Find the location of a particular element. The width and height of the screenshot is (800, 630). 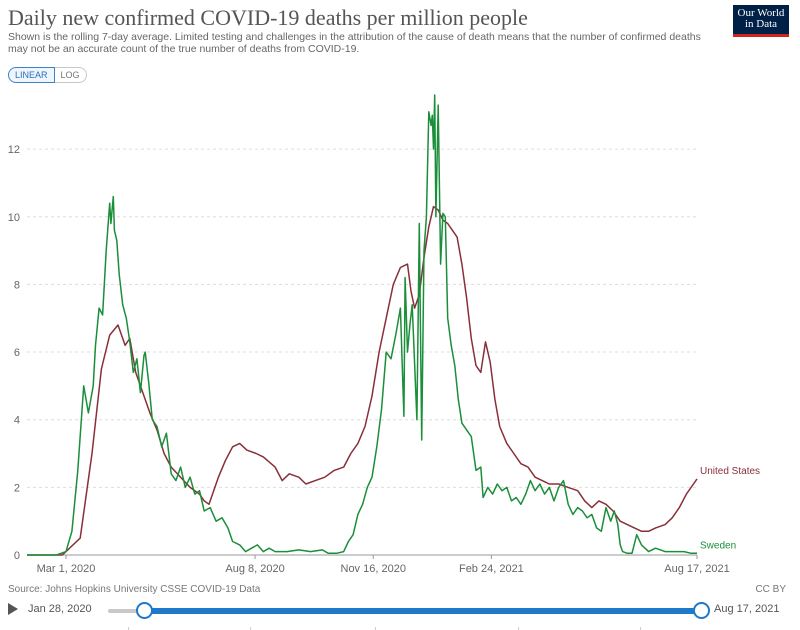

x-tick-label: Feb 24, 2021 is located at coordinates (491, 569).